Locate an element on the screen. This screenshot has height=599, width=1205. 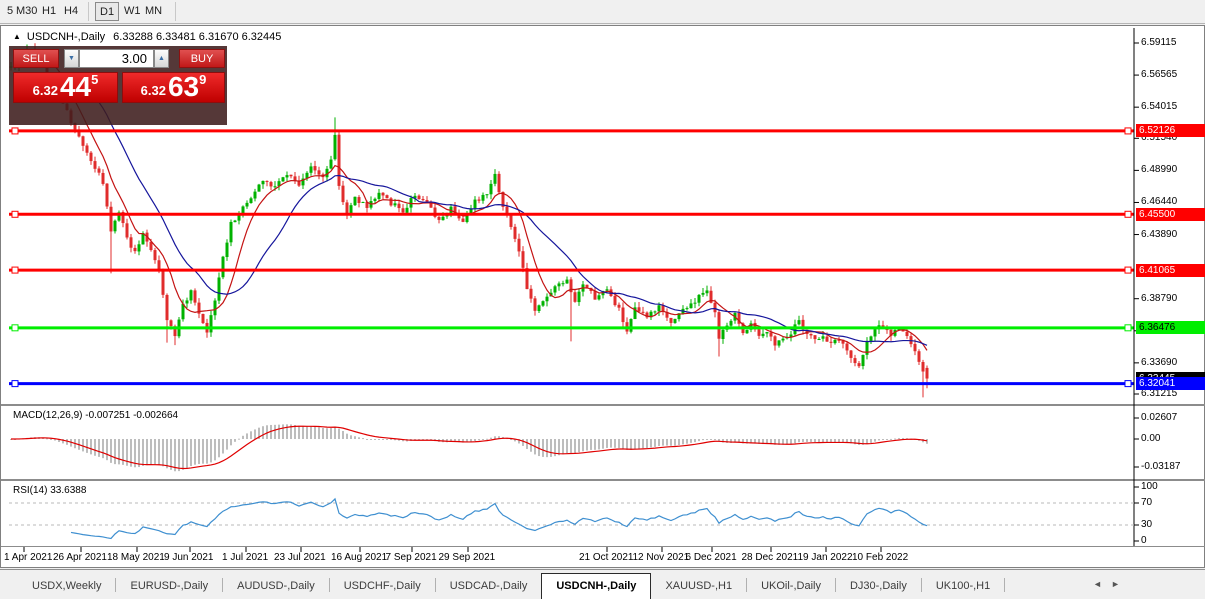
macd-indicator-label: MACD(12,26,9) -0.007251 -0.002664 is located at coordinates (96, 415).